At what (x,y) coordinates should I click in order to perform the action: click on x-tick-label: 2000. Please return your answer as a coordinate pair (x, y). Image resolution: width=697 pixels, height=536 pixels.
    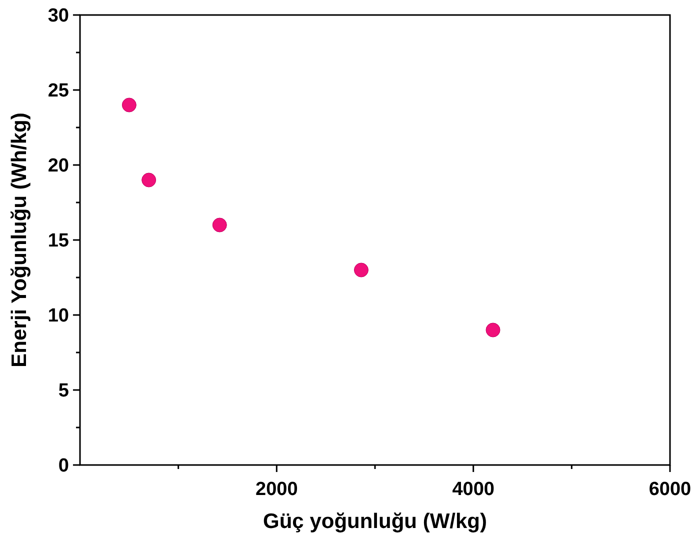
    Looking at the image, I should click on (277, 489).